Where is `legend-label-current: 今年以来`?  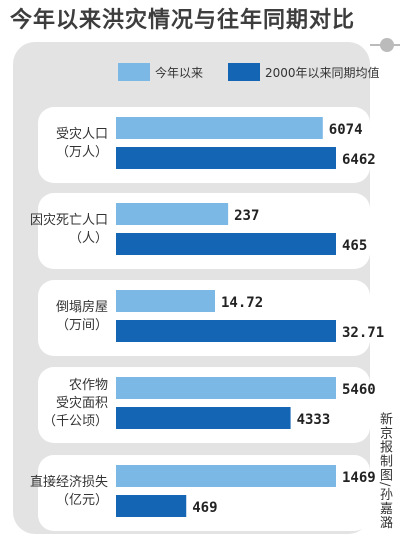 legend-label-current: 今年以来 is located at coordinates (179, 72).